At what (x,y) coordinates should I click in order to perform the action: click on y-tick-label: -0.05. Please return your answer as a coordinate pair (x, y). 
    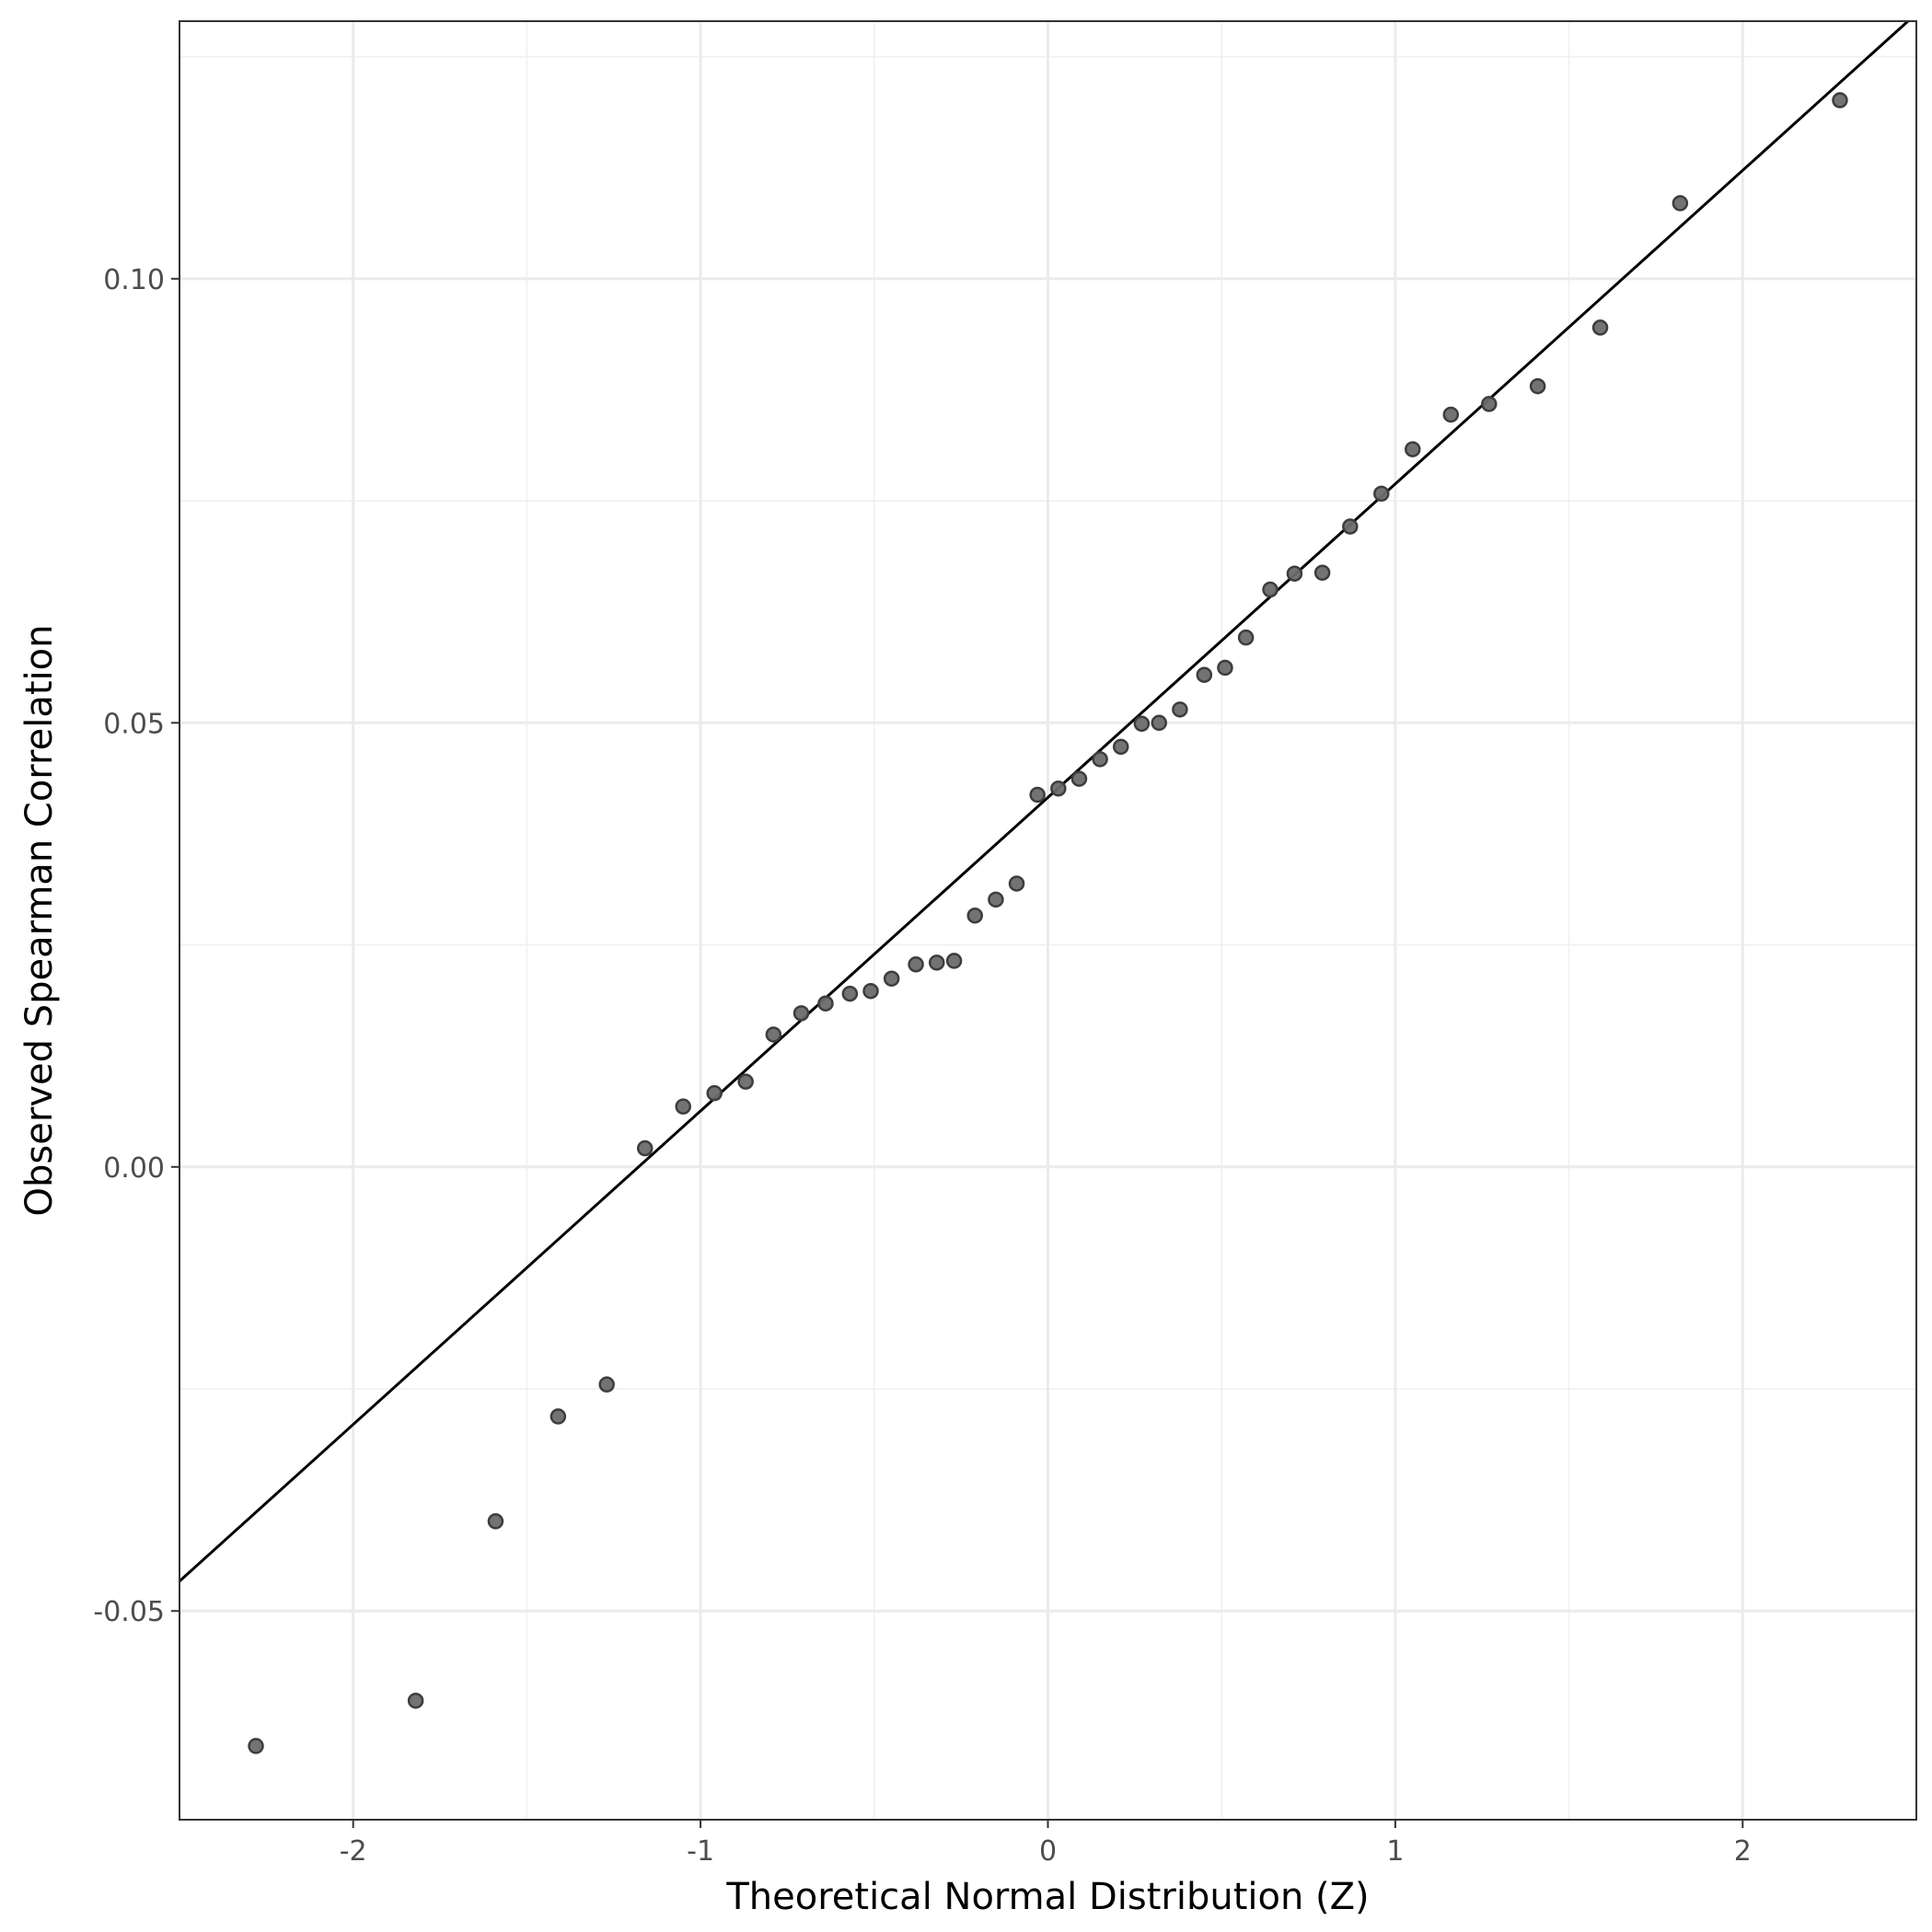
    Looking at the image, I should click on (129, 1612).